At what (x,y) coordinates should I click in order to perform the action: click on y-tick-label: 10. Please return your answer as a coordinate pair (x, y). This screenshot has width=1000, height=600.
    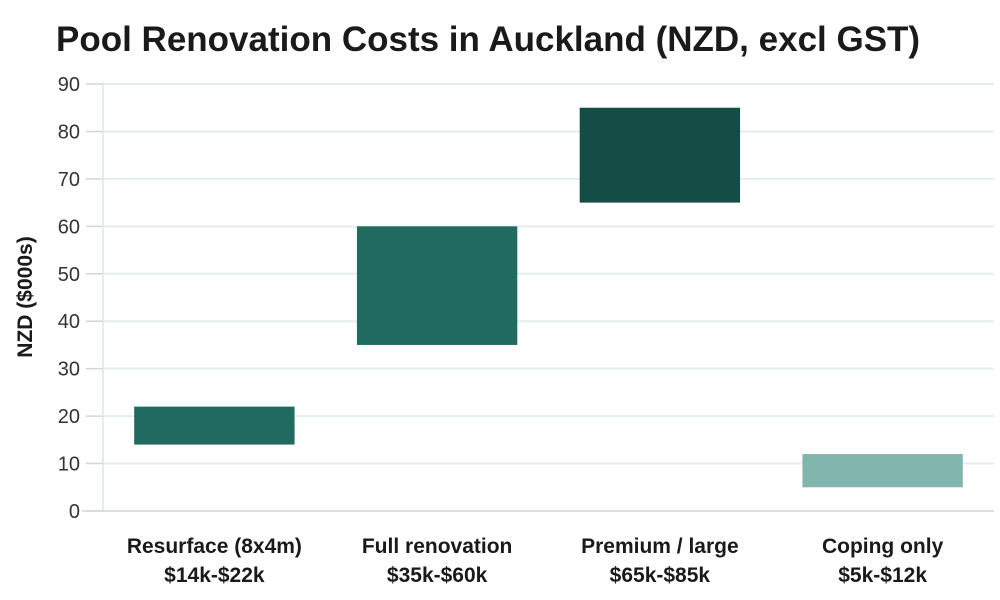
    Looking at the image, I should click on (69, 465).